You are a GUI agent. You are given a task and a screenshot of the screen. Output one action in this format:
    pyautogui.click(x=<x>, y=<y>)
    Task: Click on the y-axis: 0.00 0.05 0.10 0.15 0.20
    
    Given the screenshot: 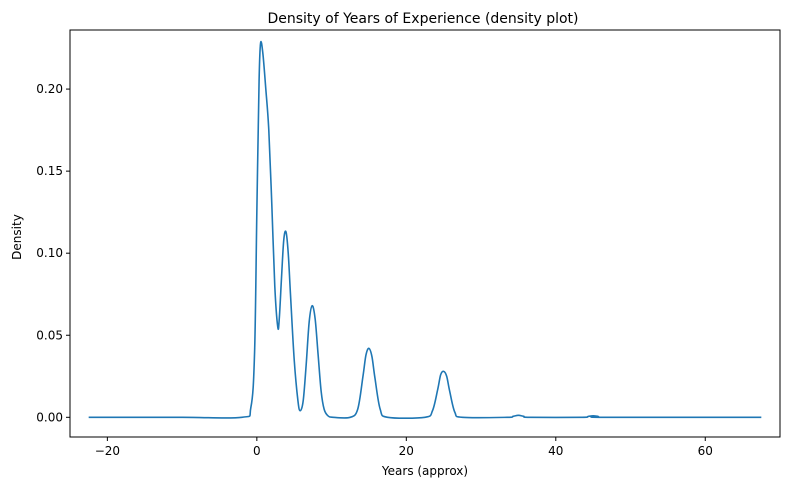 What is the action you would take?
    pyautogui.click(x=53, y=253)
    